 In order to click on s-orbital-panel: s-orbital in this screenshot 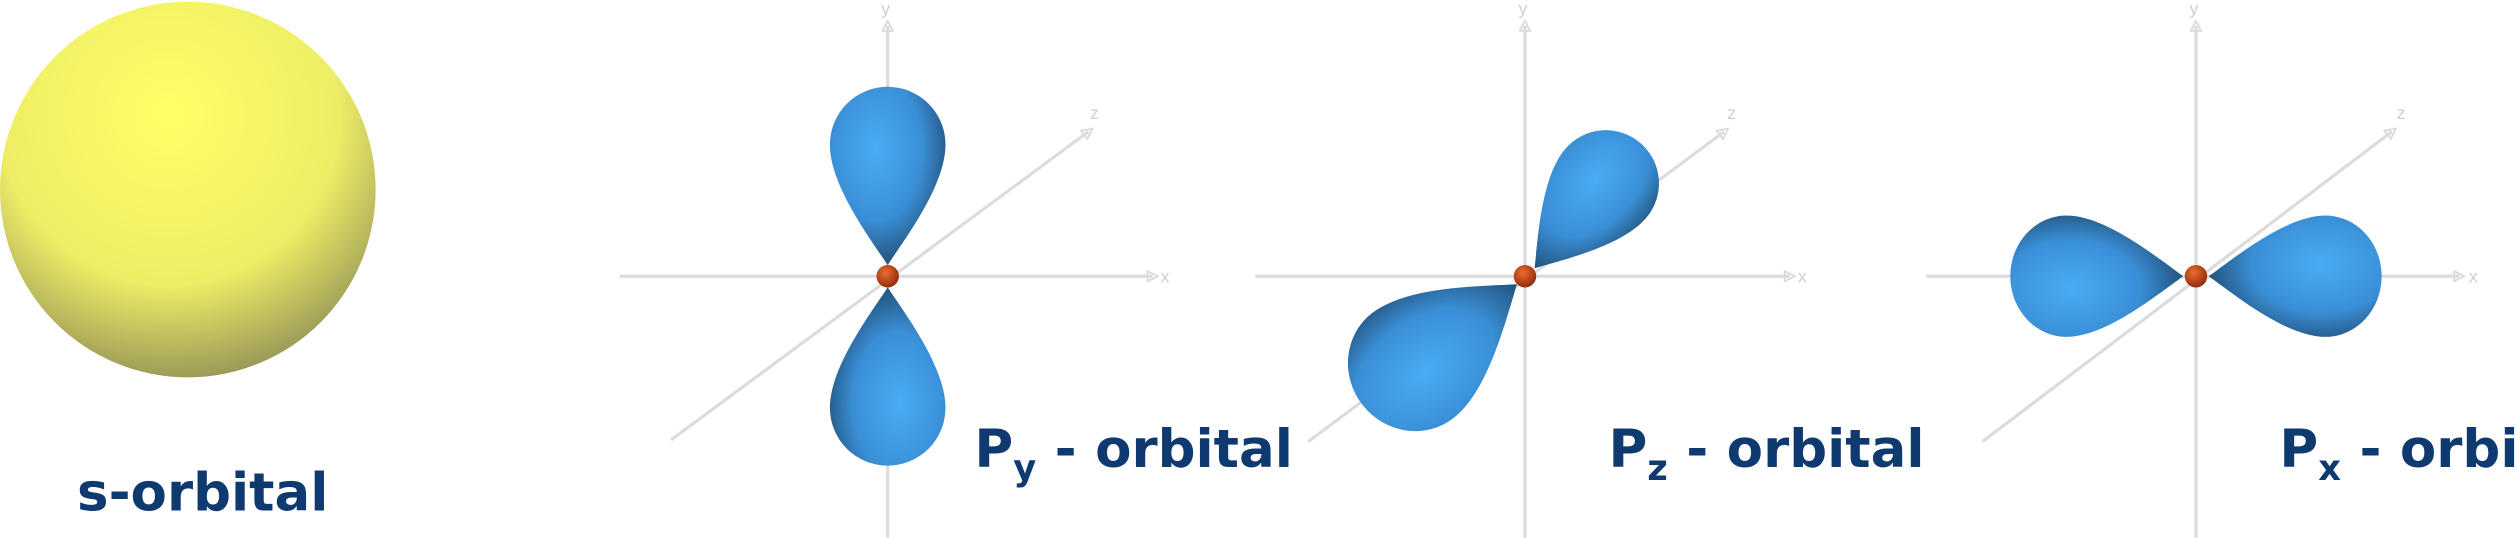, I will do `click(188, 262)`.